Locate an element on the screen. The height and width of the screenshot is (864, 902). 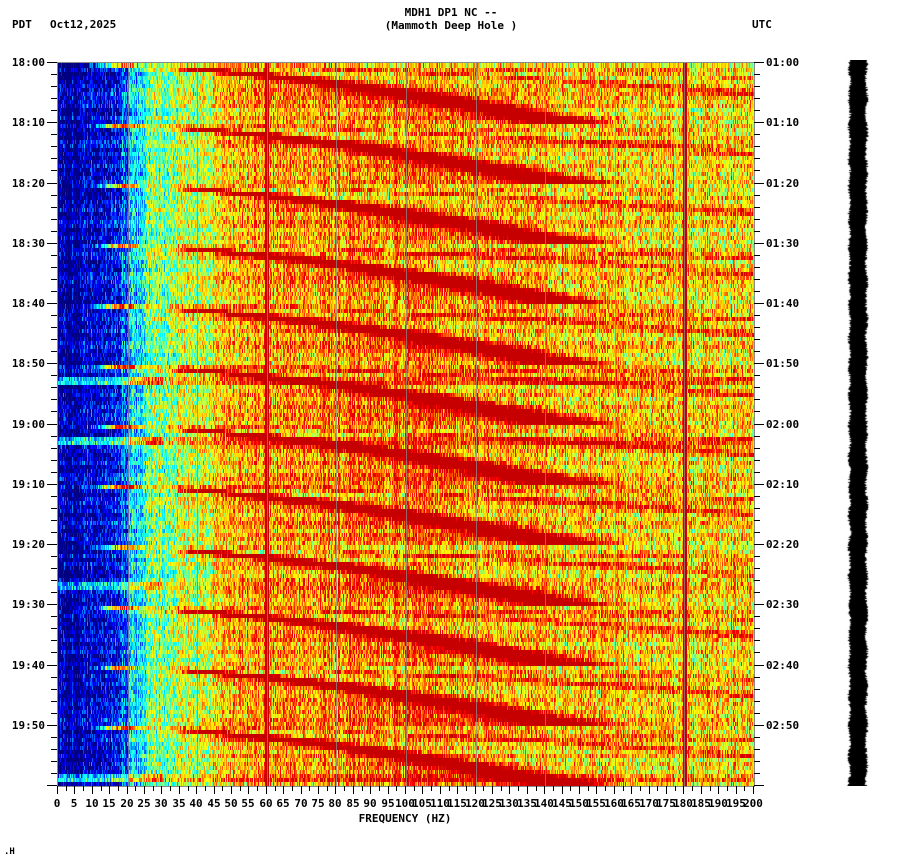
time-label-utc: 02:30 is located at coordinates (783, 604).